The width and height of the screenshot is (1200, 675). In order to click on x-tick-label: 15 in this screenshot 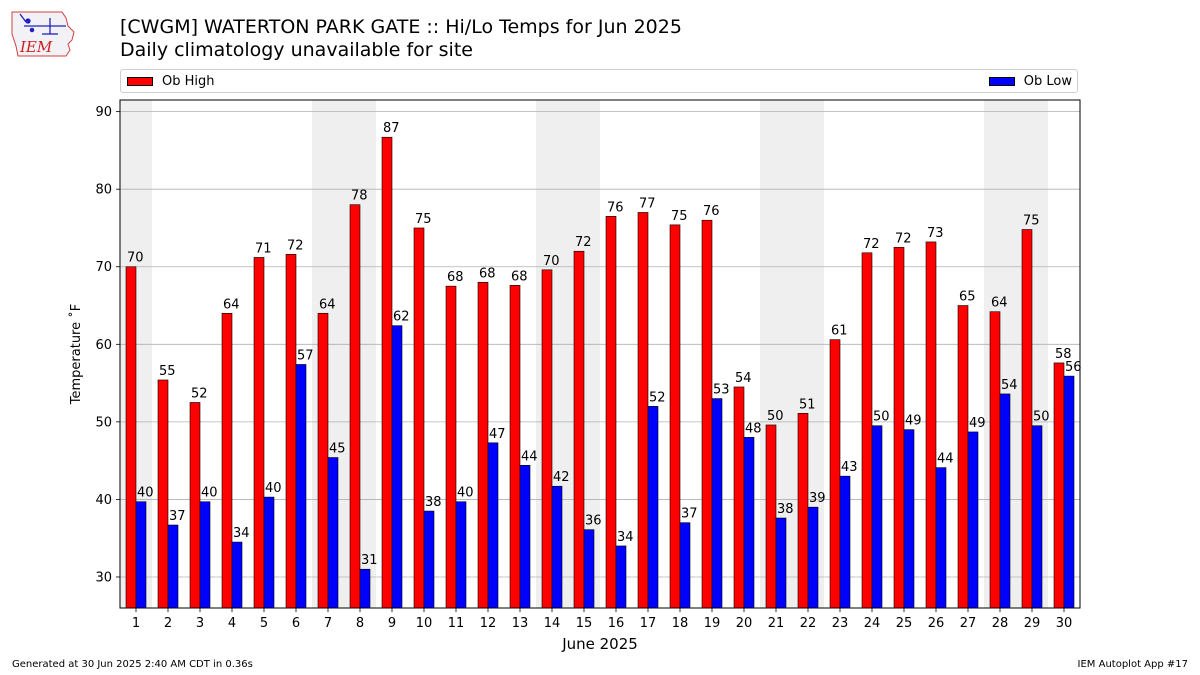, I will do `click(584, 623)`.